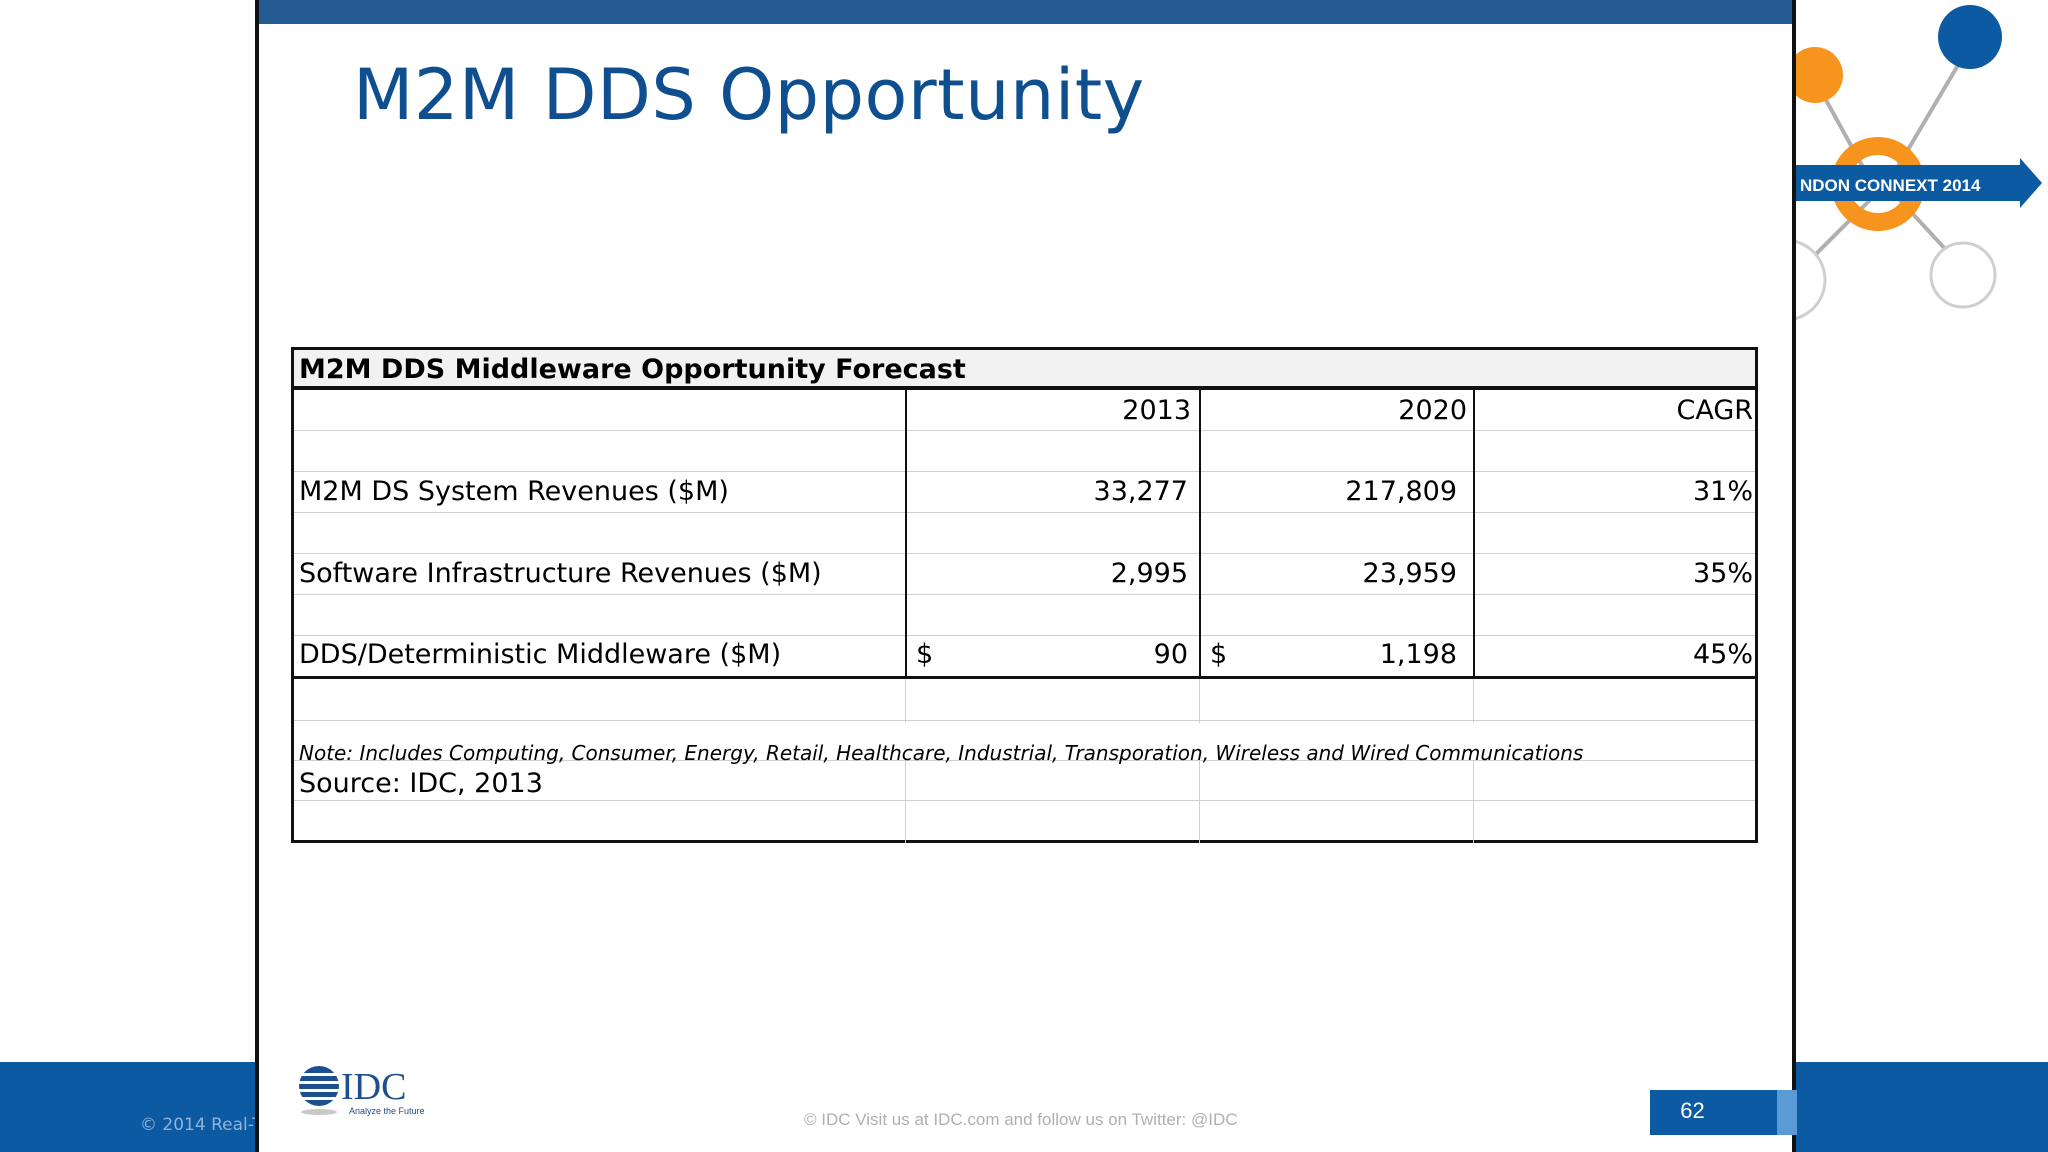 This screenshot has height=1152, width=2048. I want to click on row-value-2020: 217,809, so click(1401, 491).